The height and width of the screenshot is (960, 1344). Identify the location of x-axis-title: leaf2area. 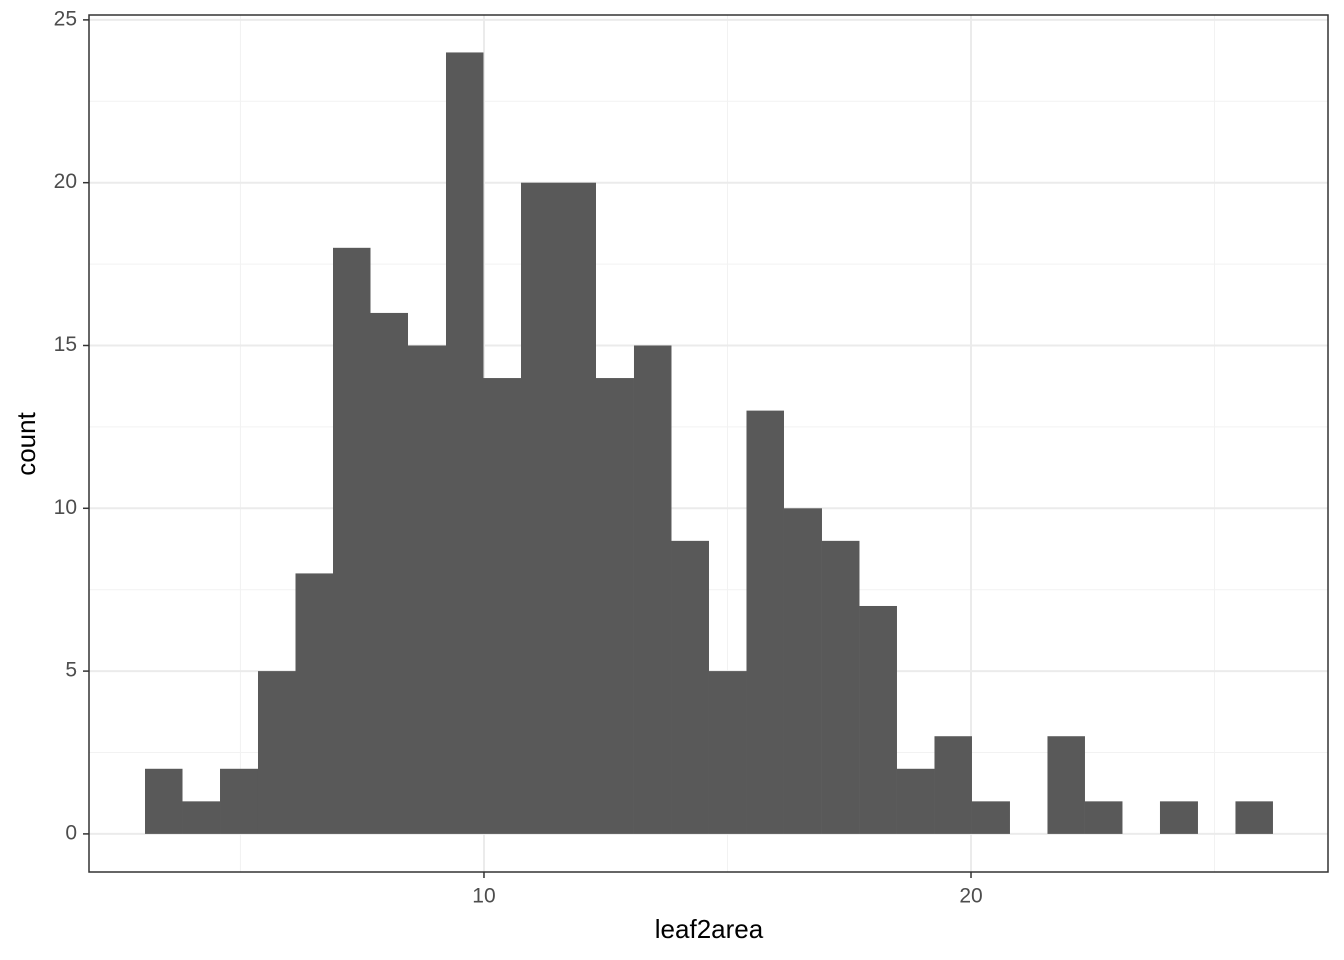
(709, 929).